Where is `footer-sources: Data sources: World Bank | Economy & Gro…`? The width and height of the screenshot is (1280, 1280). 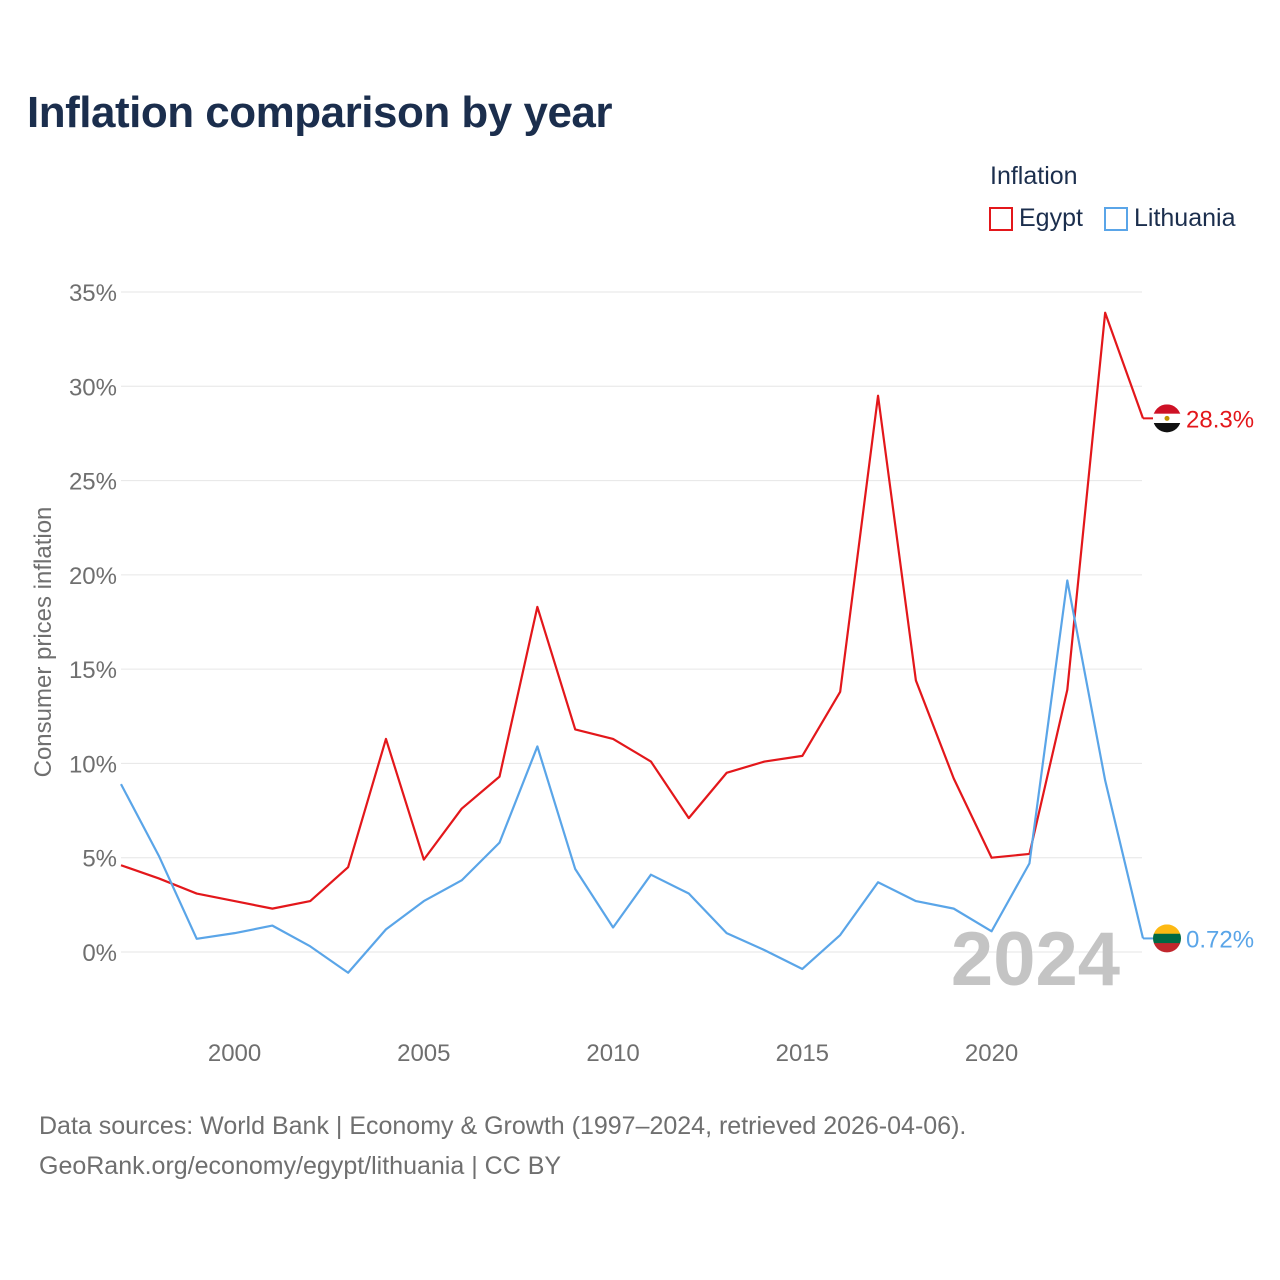 footer-sources: Data sources: World Bank | Economy & Gro… is located at coordinates (503, 1126).